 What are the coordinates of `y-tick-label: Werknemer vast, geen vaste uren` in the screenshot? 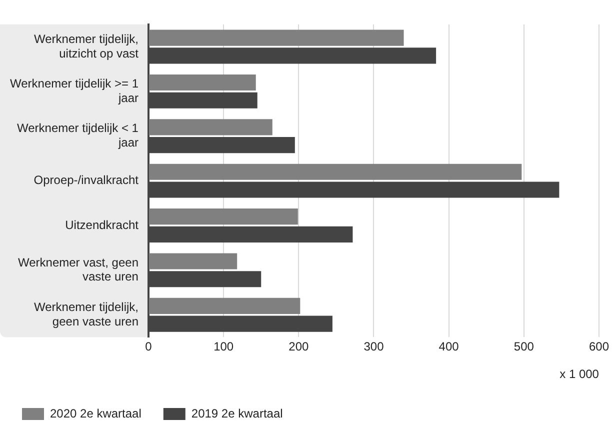 It's located at (78, 269).